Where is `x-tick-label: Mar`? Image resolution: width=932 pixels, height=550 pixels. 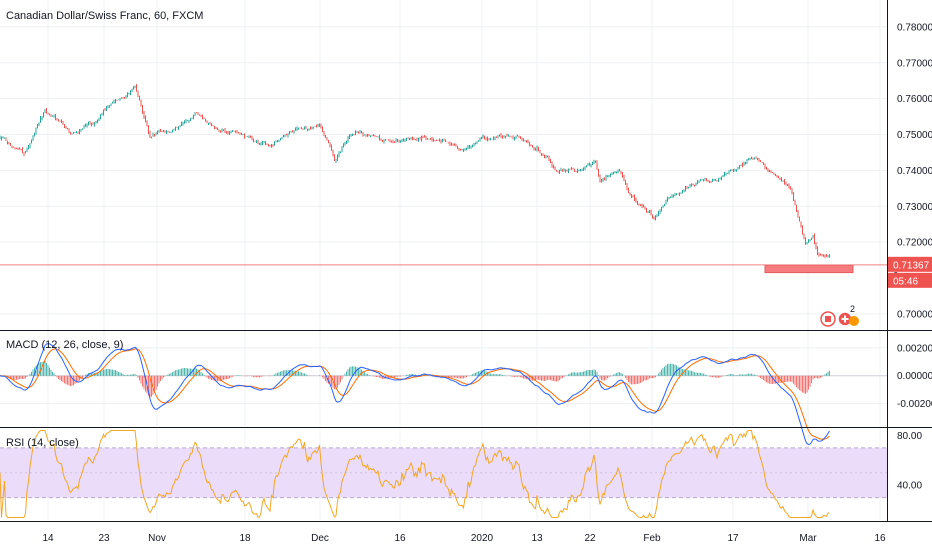 x-tick-label: Mar is located at coordinates (808, 538).